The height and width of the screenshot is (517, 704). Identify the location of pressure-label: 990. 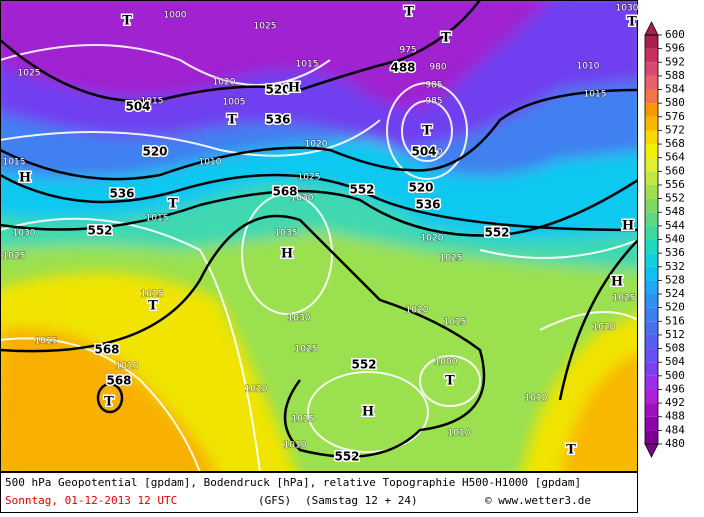
(433, 153).